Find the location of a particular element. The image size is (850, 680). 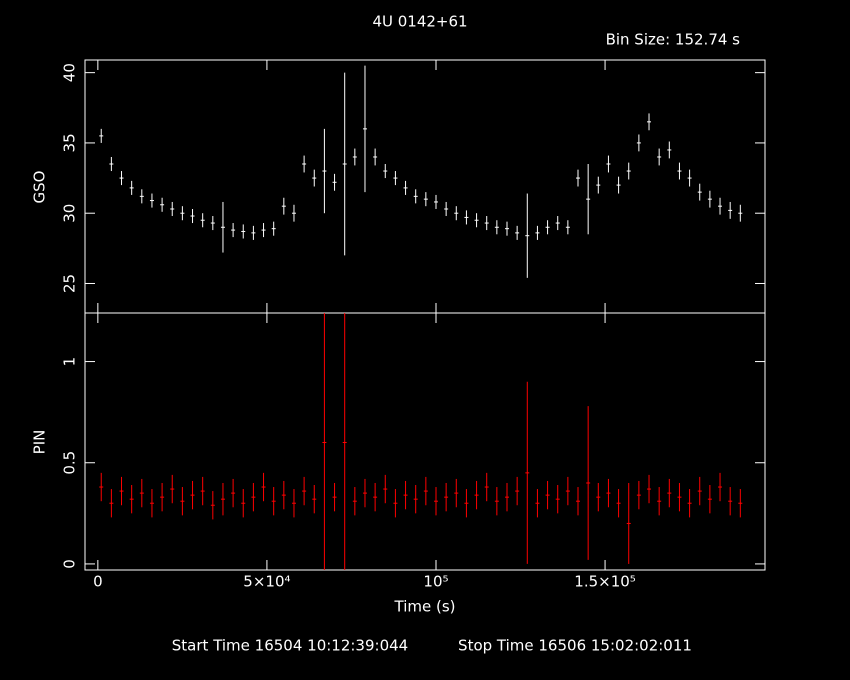

x-tick-label: 5×10⁴ is located at coordinates (266, 582).